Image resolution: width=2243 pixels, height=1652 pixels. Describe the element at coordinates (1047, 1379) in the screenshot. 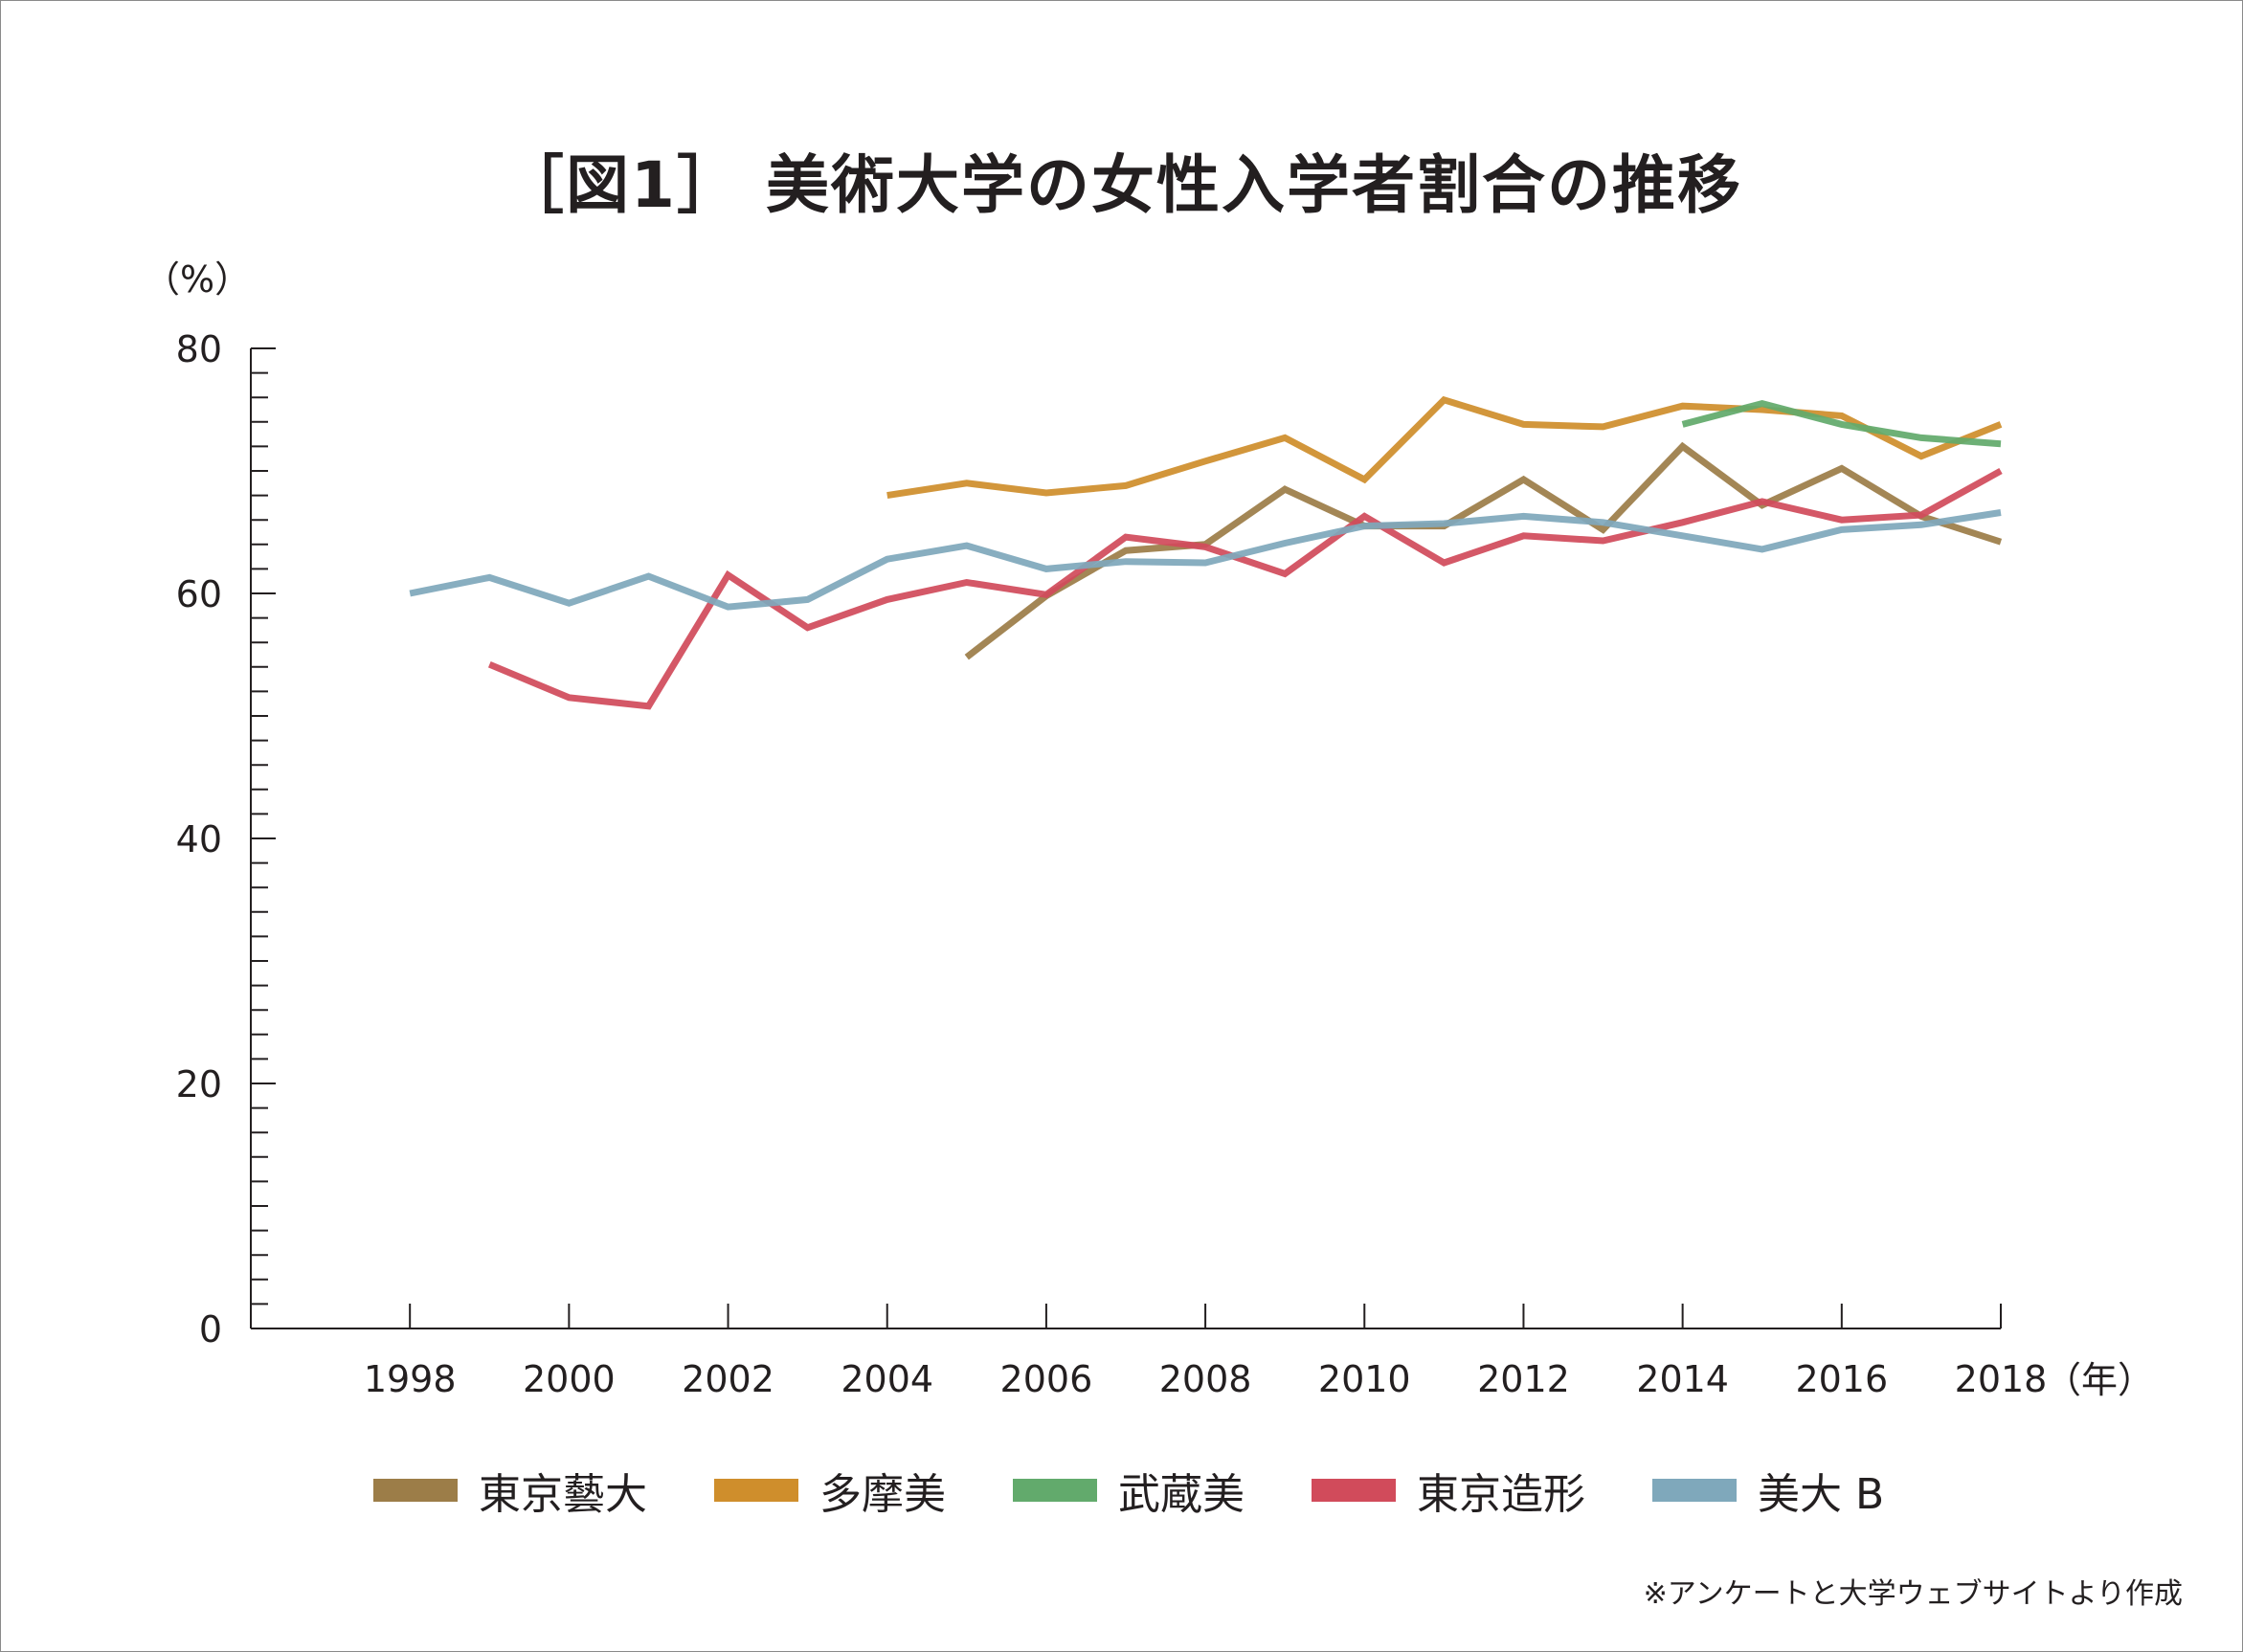

I see `x-tick-label: 2006` at that location.